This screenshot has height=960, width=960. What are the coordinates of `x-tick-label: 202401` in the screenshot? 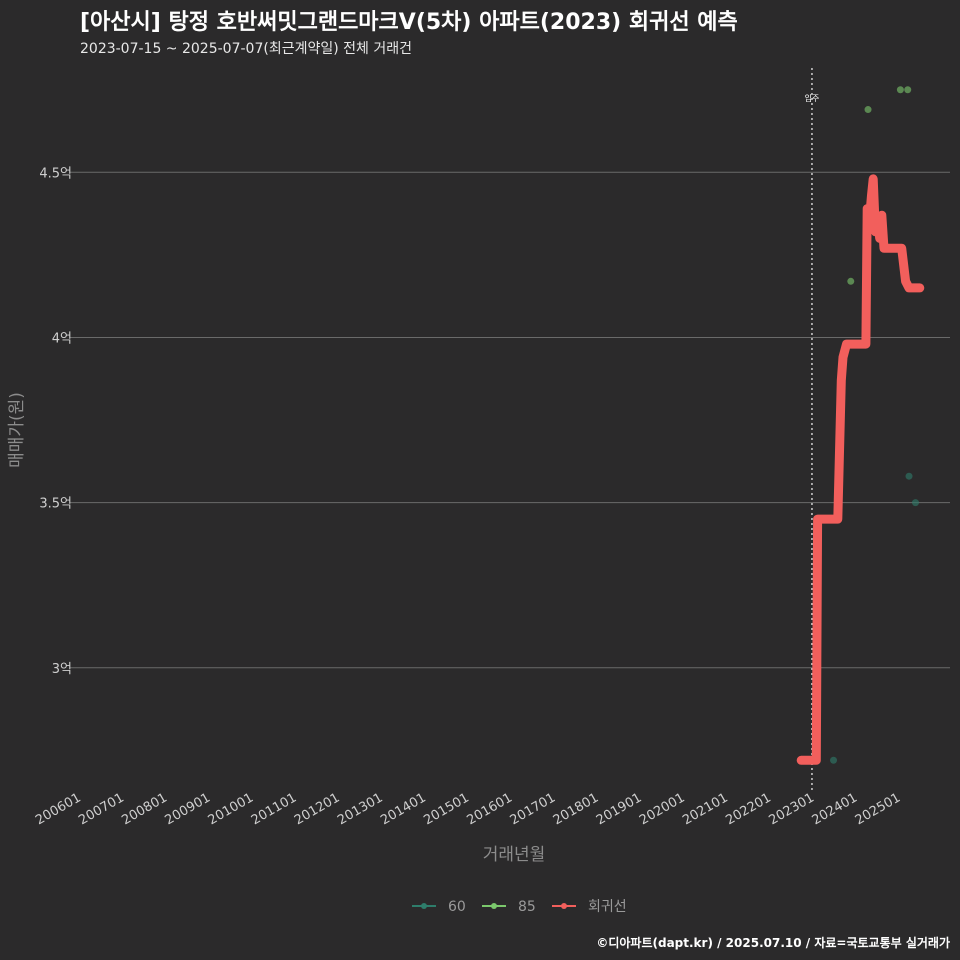 It's located at (835, 809).